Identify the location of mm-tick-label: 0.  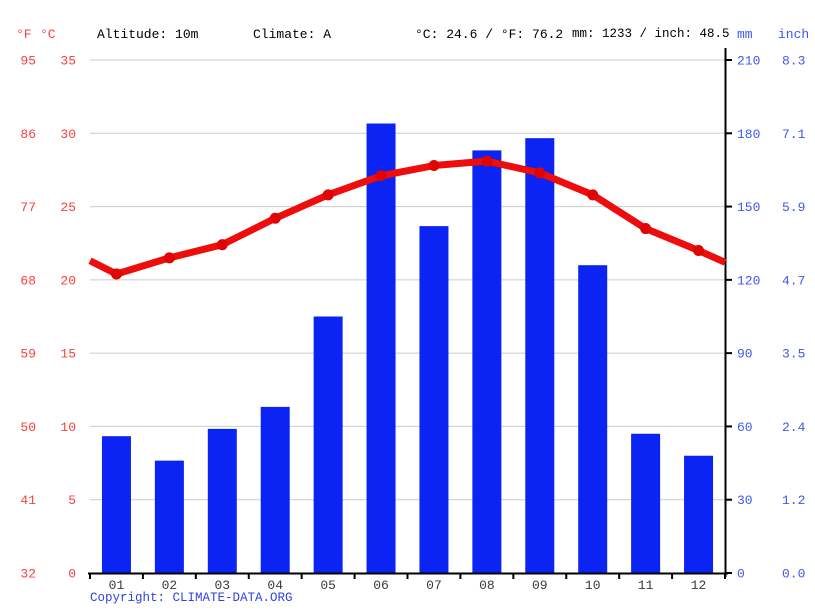
(741, 574).